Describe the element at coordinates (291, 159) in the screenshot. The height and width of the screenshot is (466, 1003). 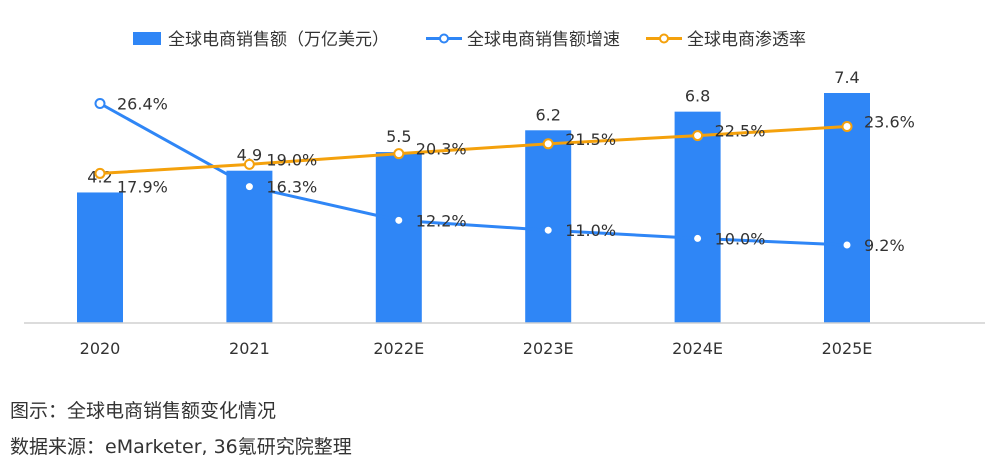
I see `penetration-rate-label: 19.0%` at that location.